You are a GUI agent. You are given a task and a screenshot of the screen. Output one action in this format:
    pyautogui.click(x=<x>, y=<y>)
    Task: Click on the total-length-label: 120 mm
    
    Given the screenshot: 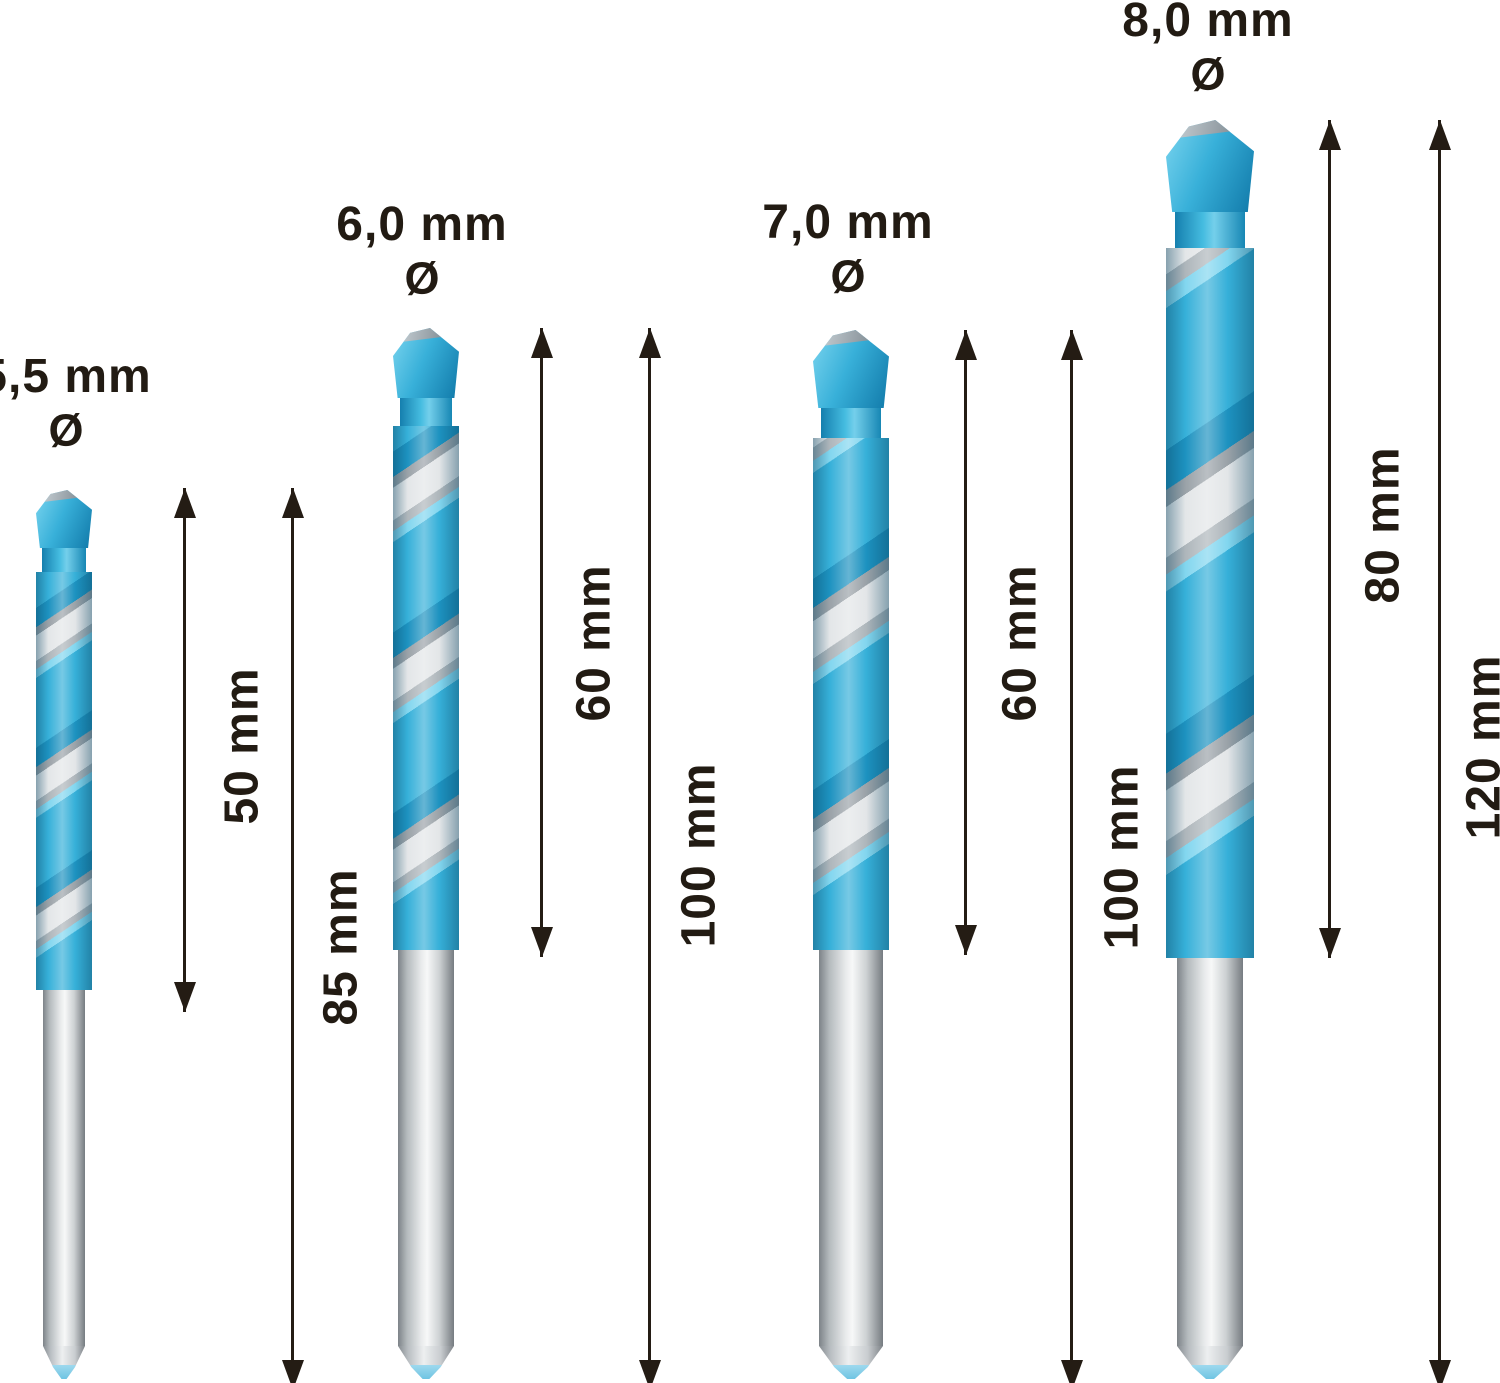 What is the action you would take?
    pyautogui.click(x=1478, y=747)
    